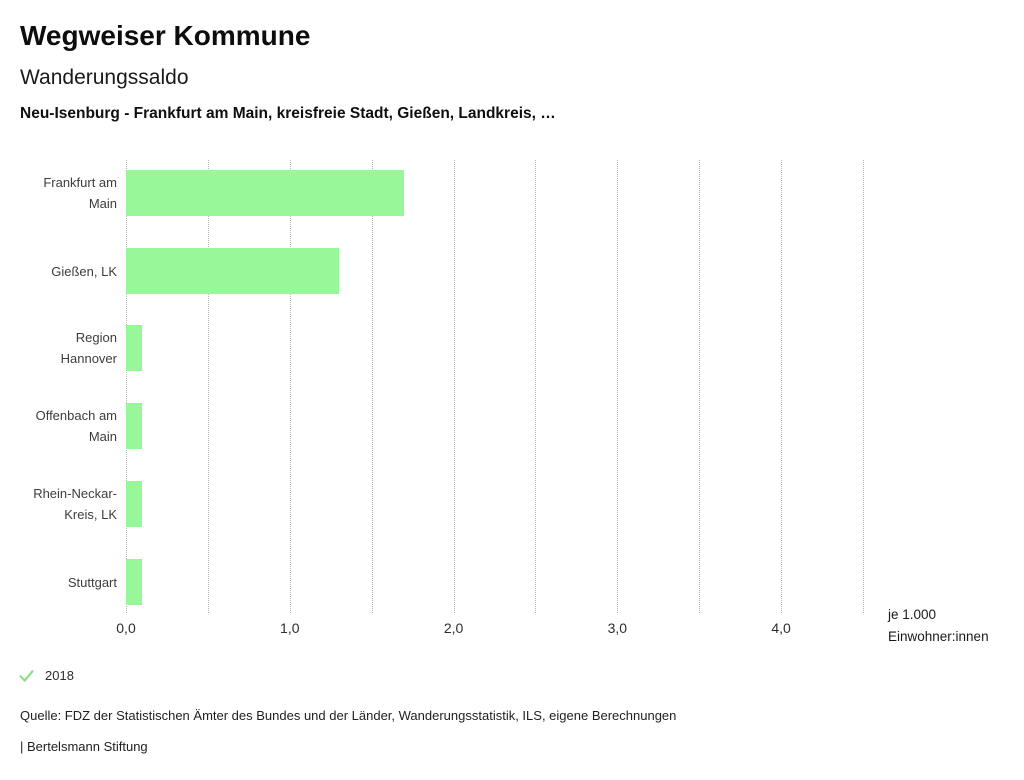  I want to click on x-tick-label: 0,0, so click(126, 628).